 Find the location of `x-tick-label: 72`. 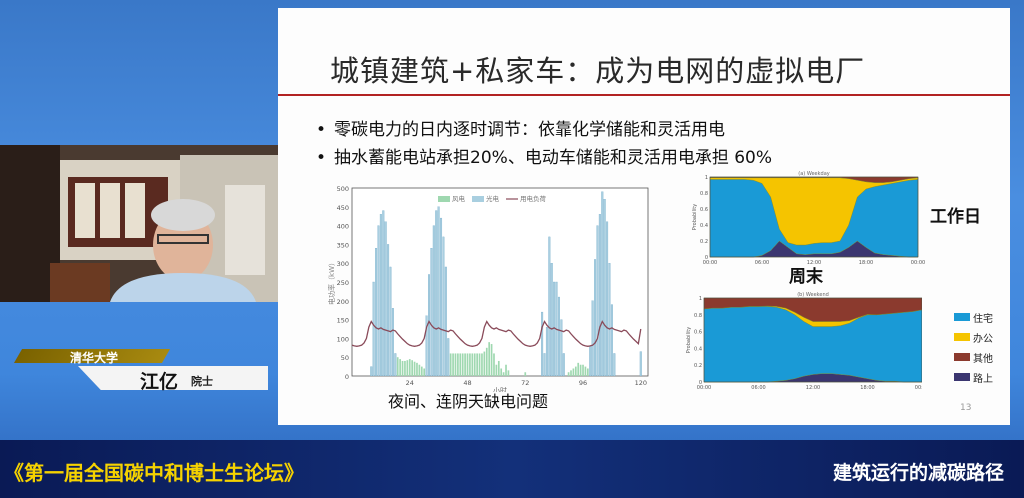

x-tick-label: 72 is located at coordinates (525, 383).